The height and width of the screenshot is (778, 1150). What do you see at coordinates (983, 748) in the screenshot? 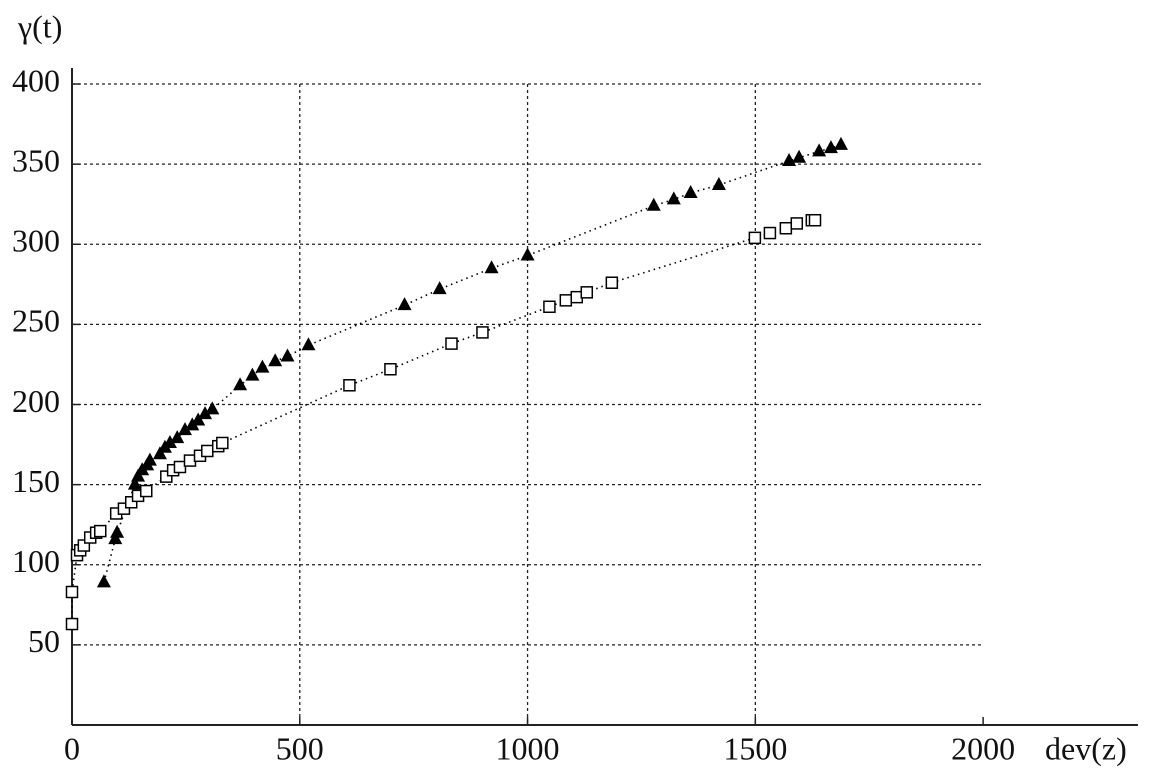
I see `x-tick-label: 2000` at bounding box center [983, 748].